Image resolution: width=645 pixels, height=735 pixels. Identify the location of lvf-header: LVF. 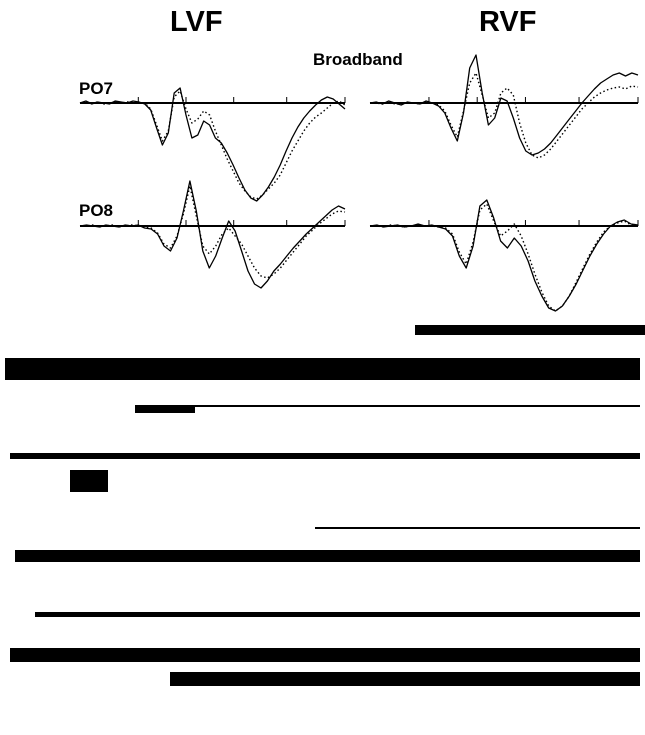
(196, 22).